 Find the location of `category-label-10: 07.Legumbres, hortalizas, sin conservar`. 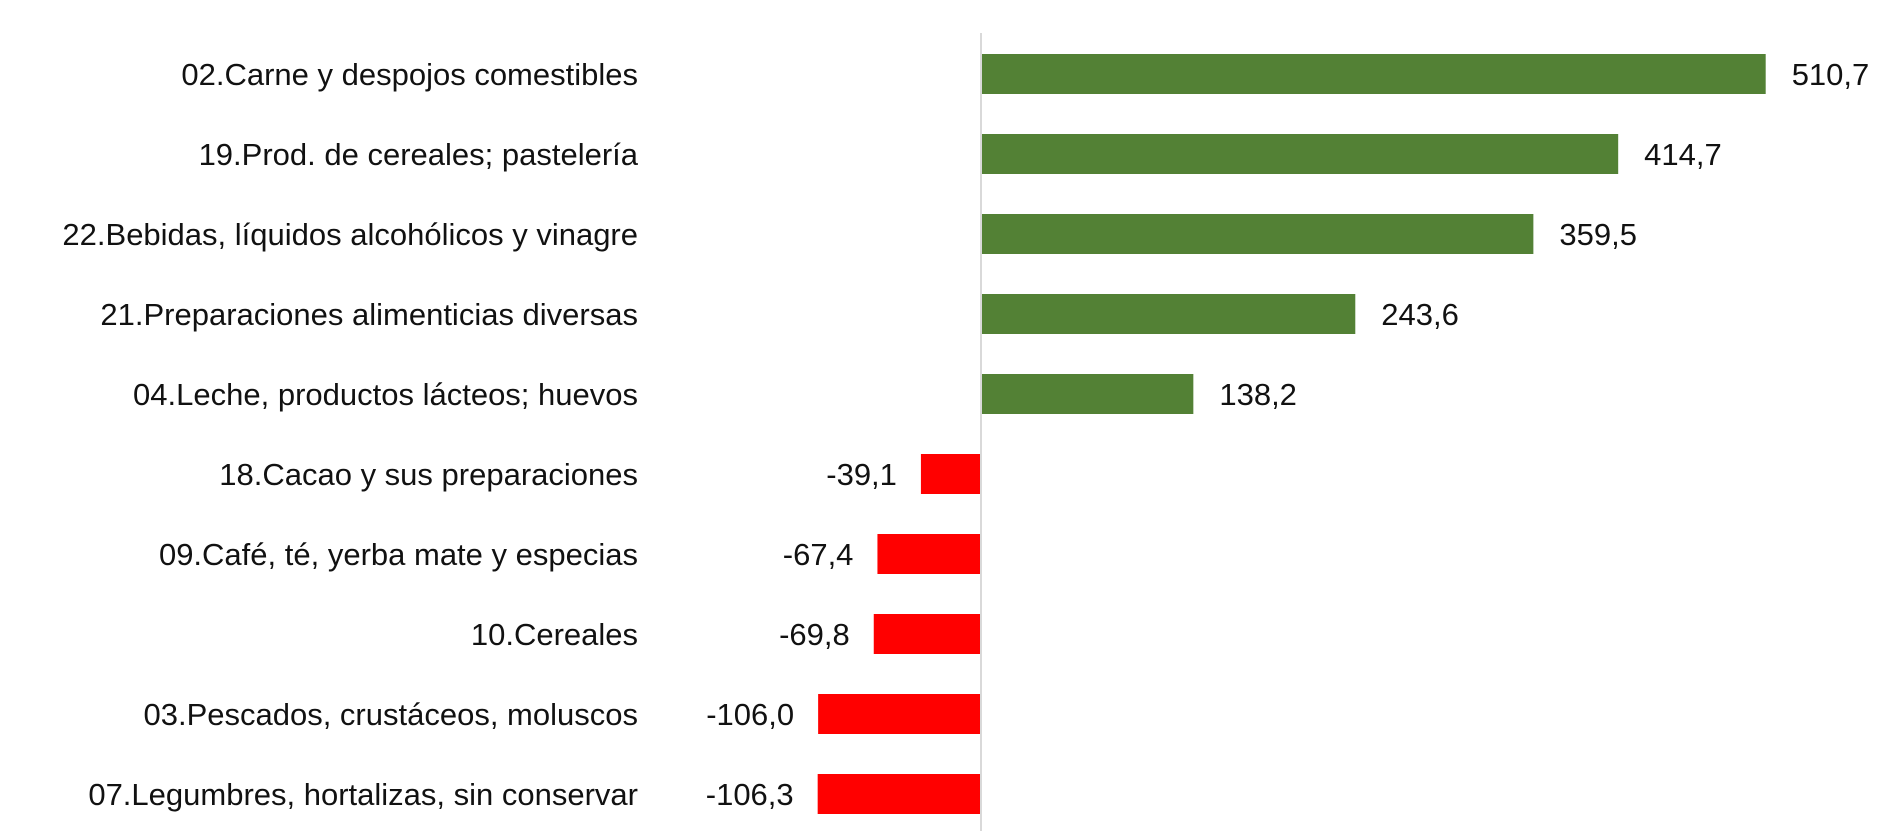

category-label-10: 07.Legumbres, hortalizas, sin conservar is located at coordinates (363, 794).